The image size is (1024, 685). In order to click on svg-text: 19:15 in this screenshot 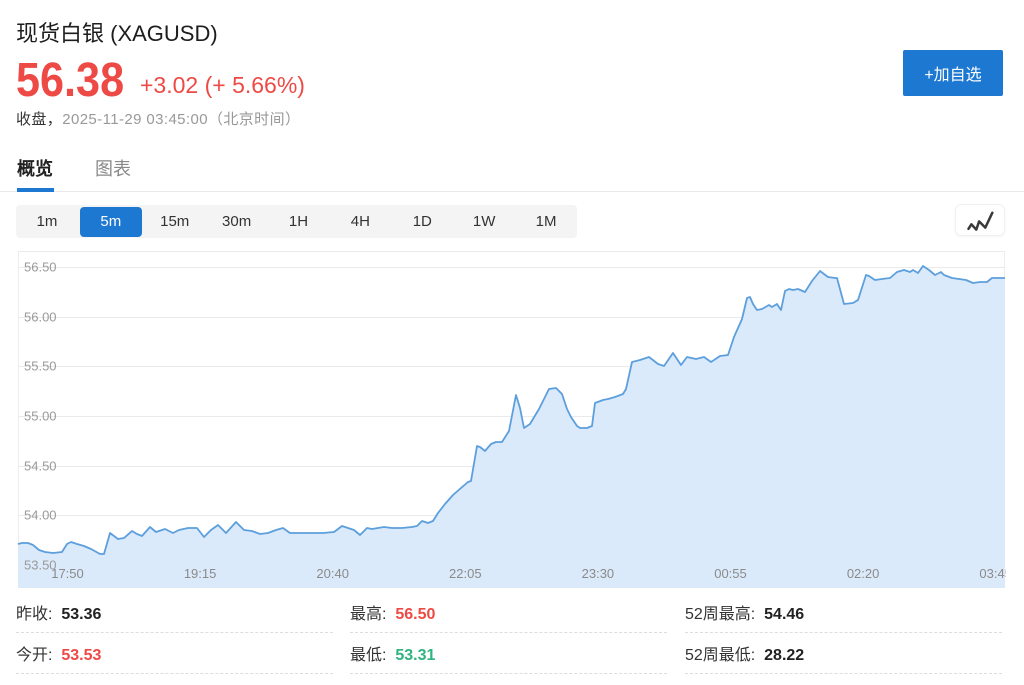, I will do `click(200, 573)`.